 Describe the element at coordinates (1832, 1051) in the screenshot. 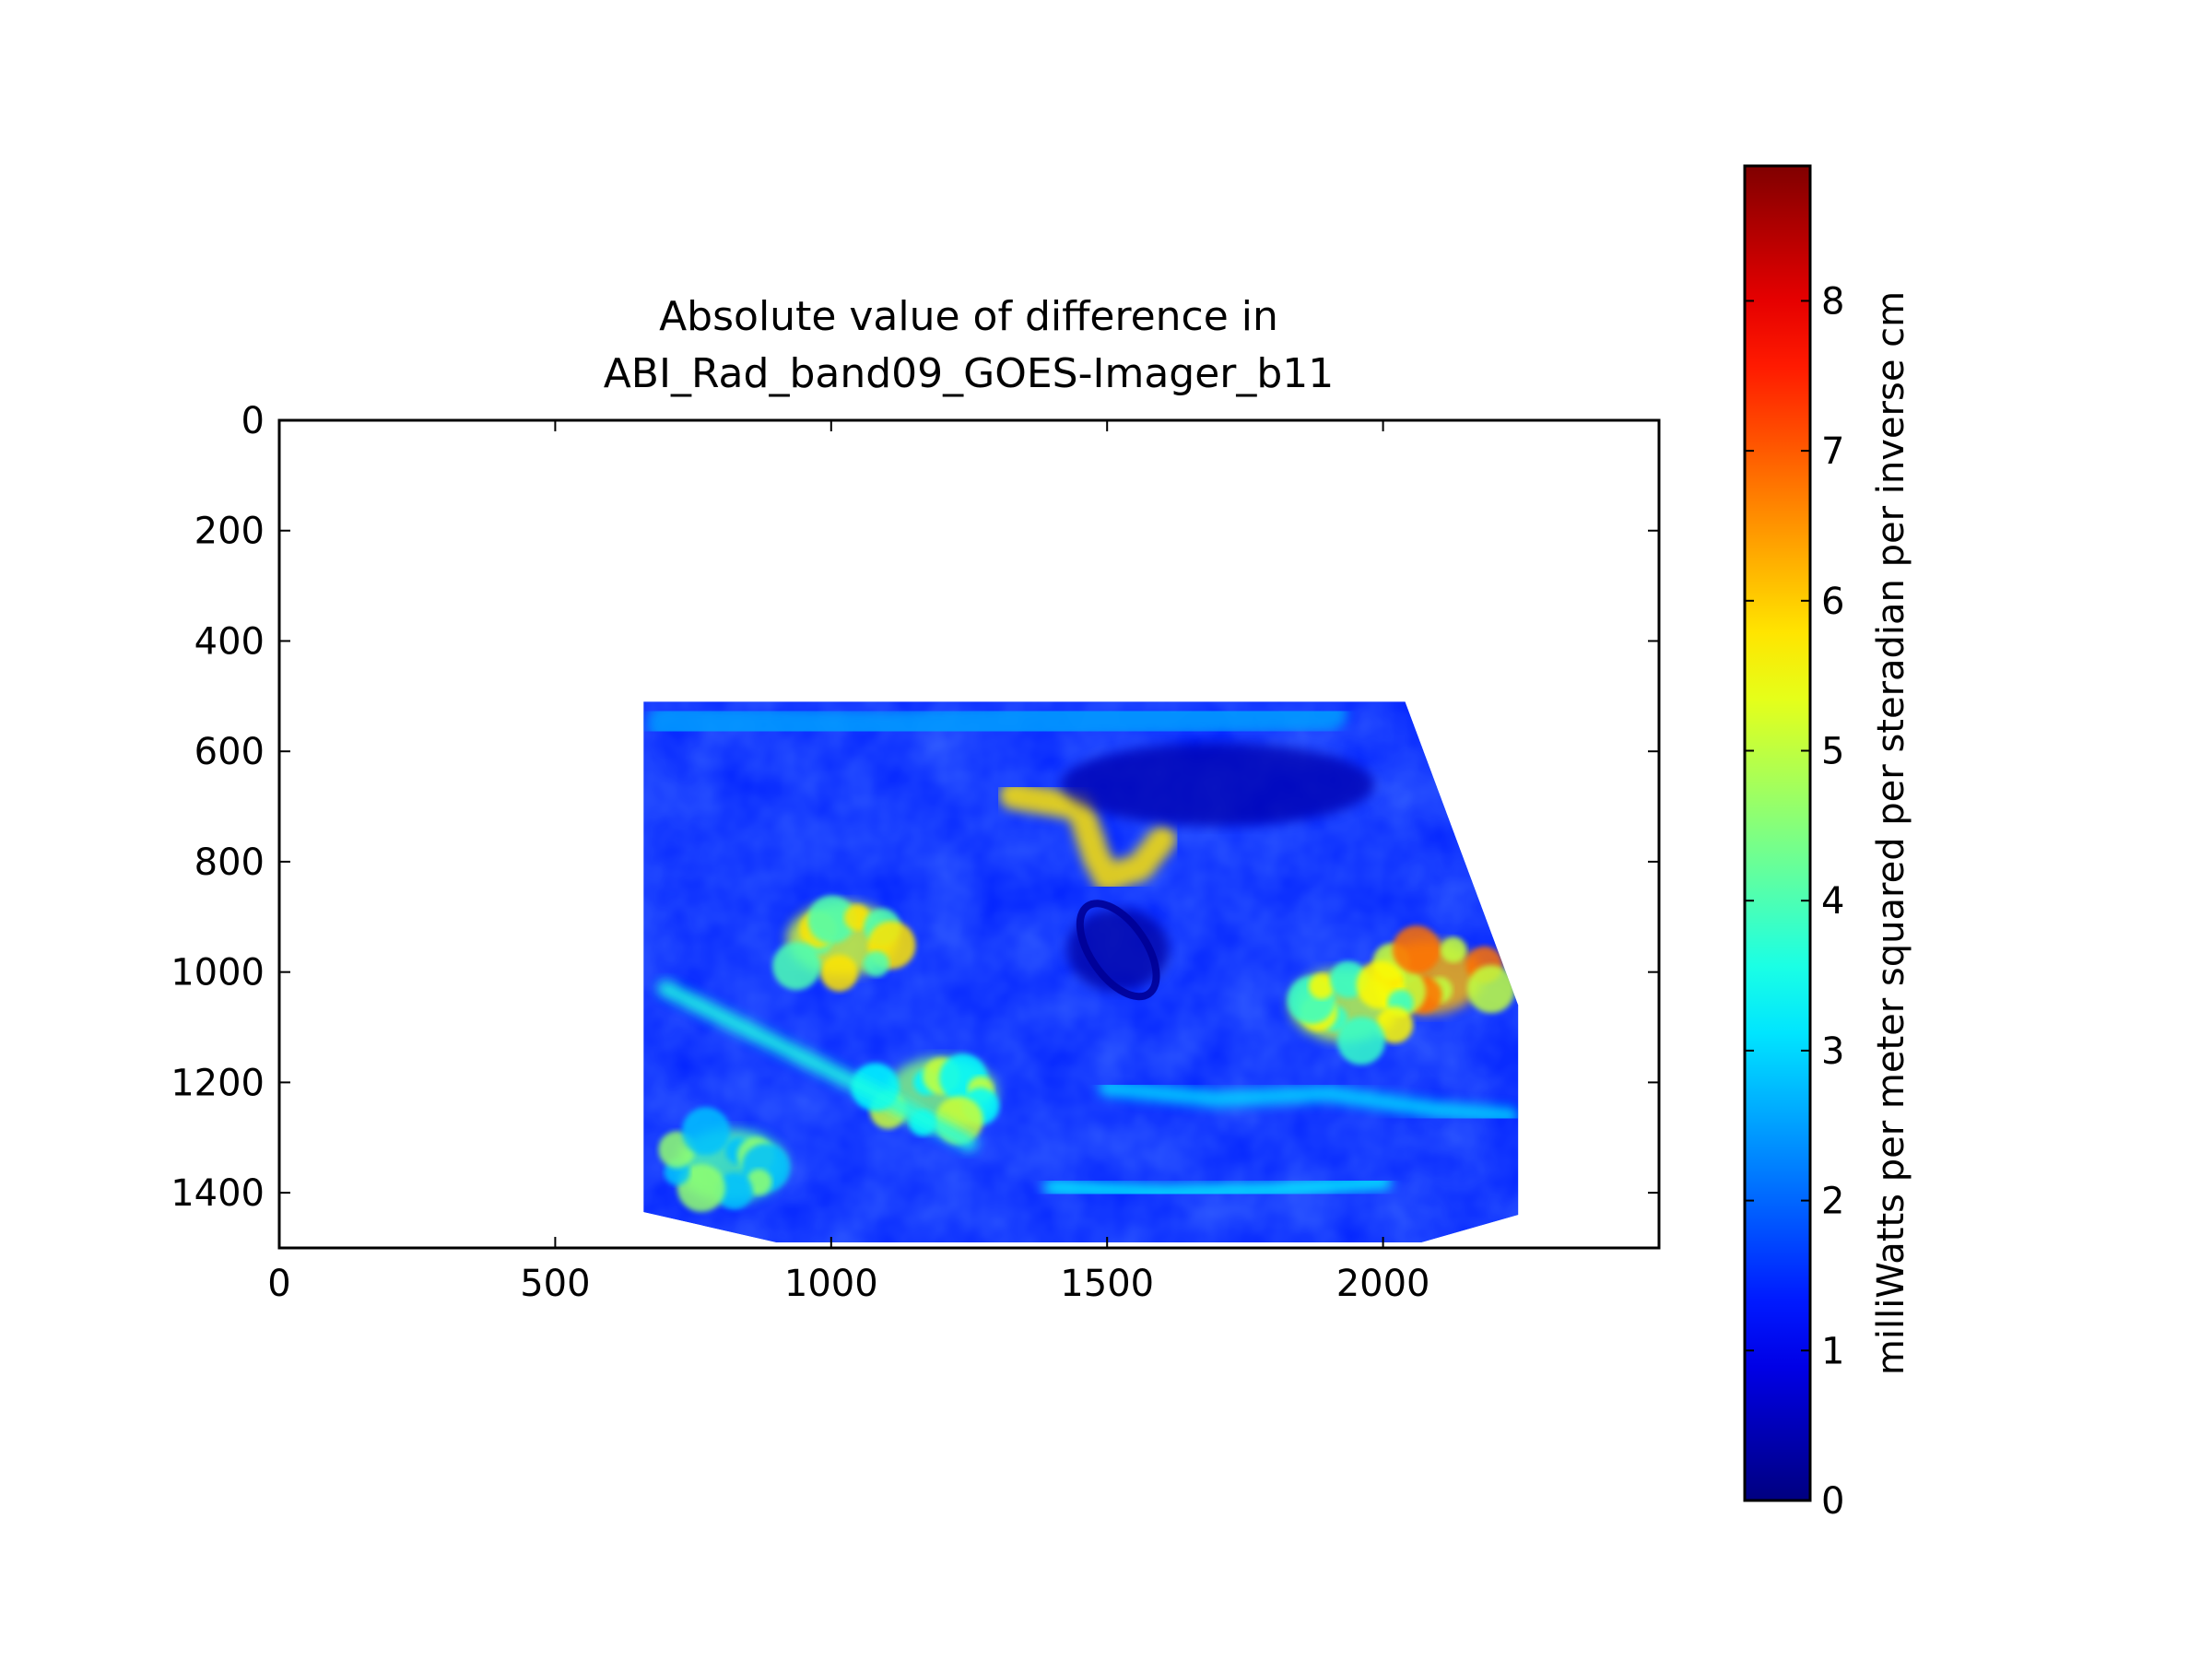

I see `colorbar-tick-label: 3` at that location.